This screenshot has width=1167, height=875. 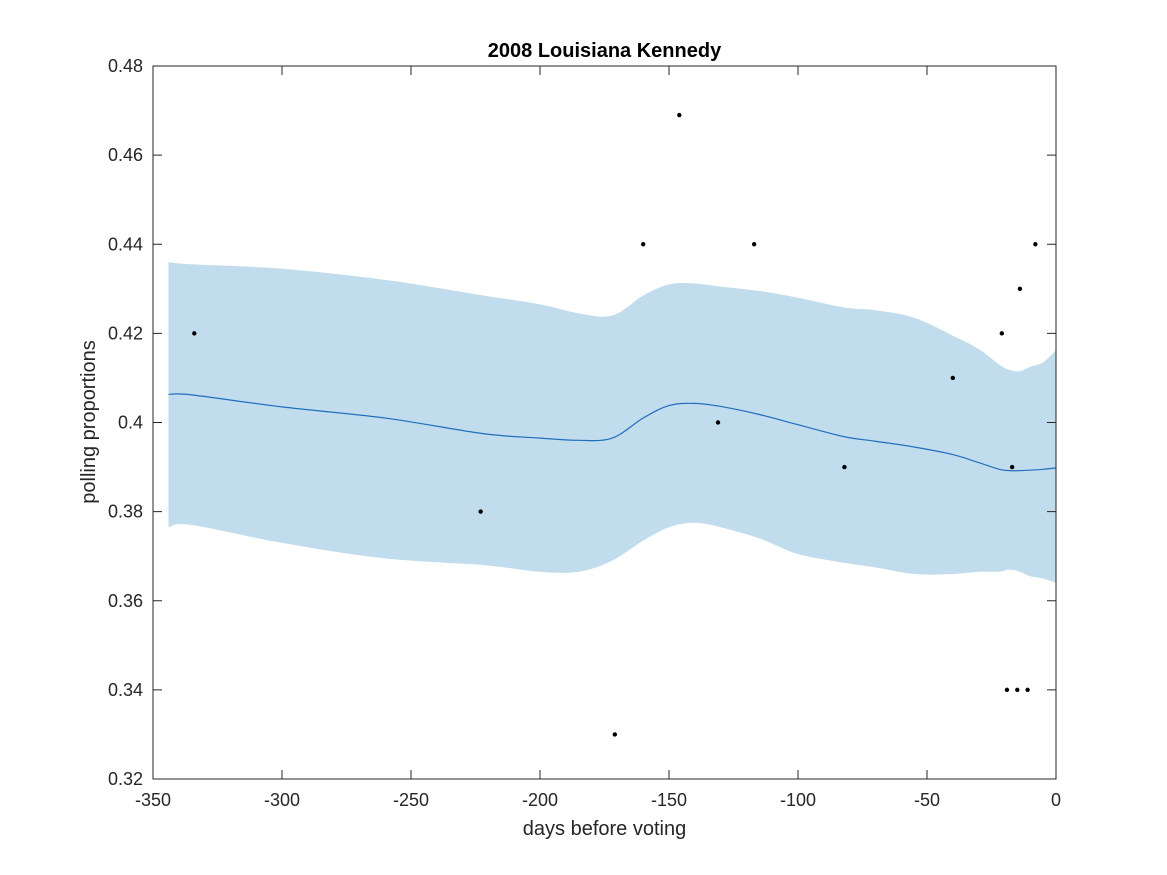 What do you see at coordinates (798, 800) in the screenshot?
I see `x-tick-label: -100` at bounding box center [798, 800].